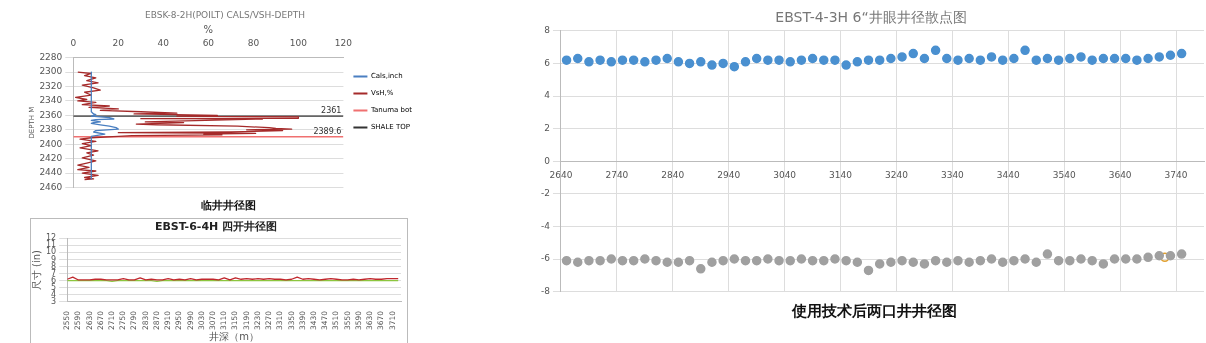 This screenshot has height=343, width=1206. Describe the element at coordinates (729, 174) in the screenshot. I see `x-tick-label: 2940` at that location.